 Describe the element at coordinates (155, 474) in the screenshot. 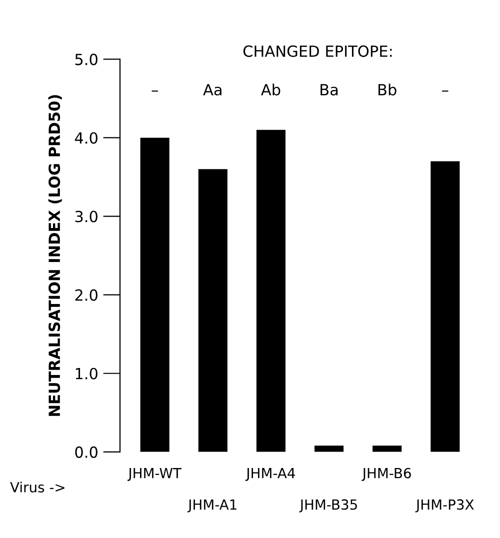

I see `x-tick-label: JHM-WT` at that location.